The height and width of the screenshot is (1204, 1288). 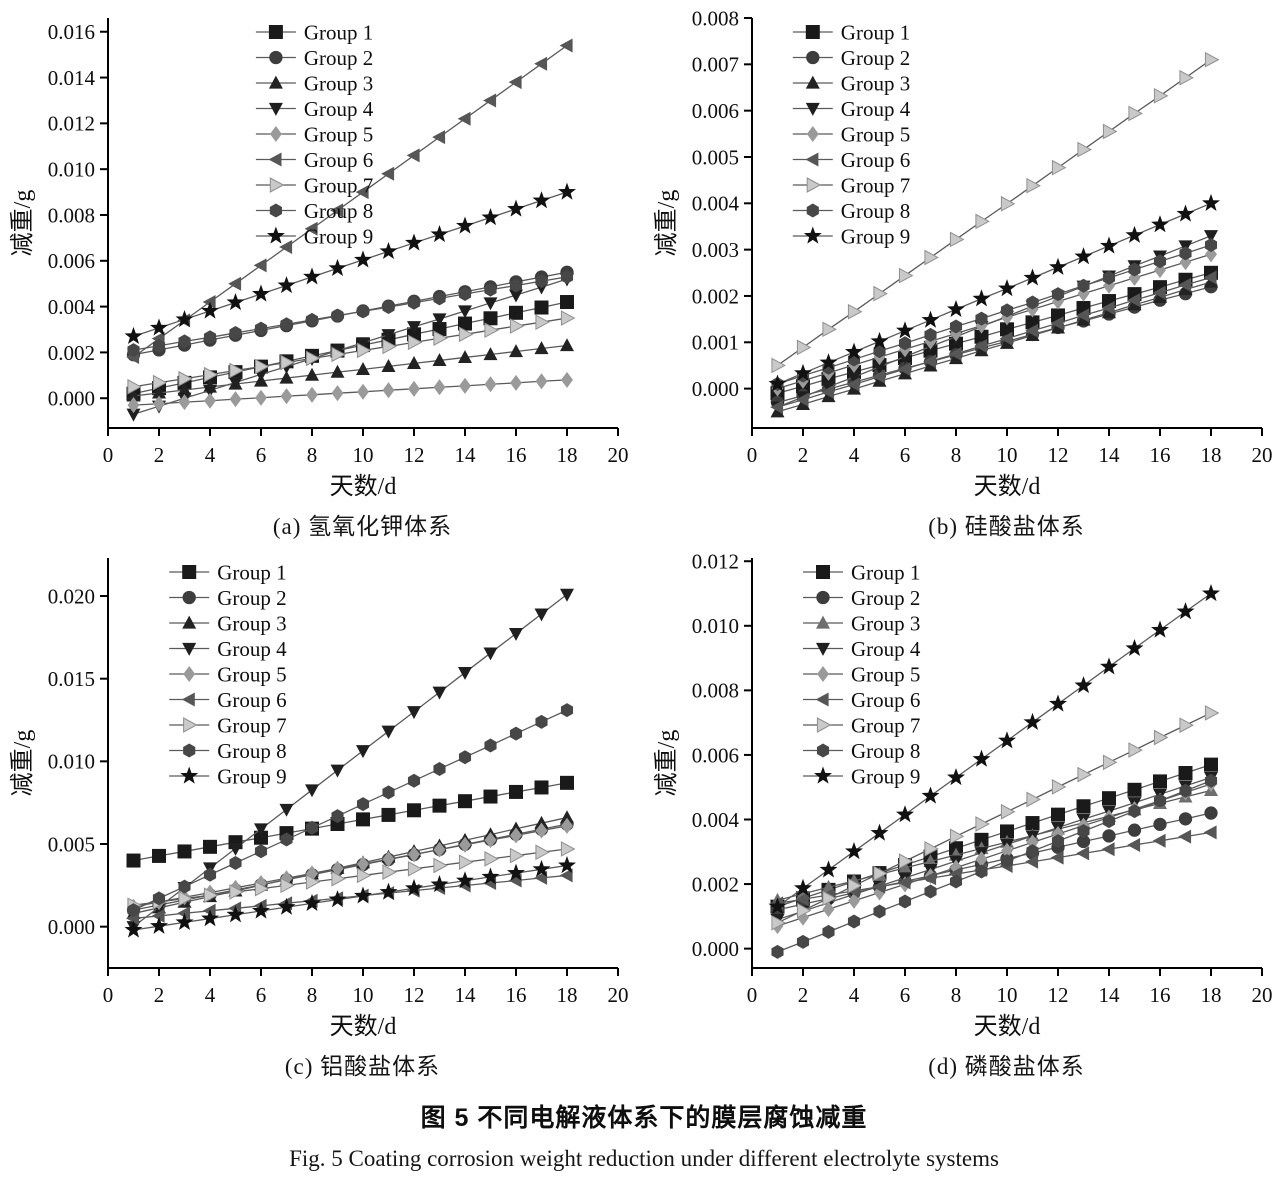 I want to click on y-tick-label: 0.020, so click(x=71, y=596).